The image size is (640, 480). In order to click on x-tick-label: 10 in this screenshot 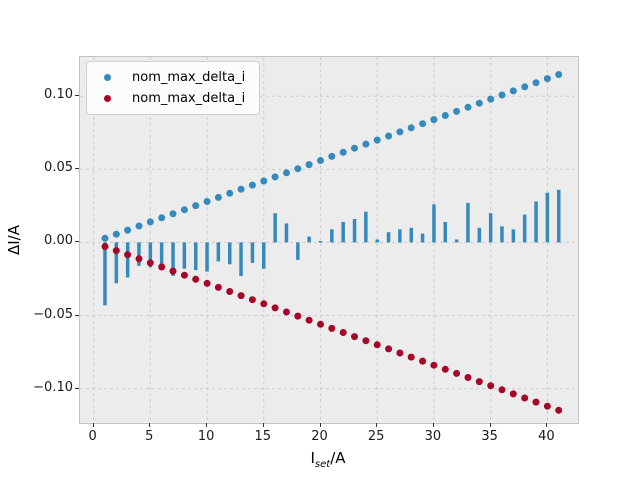, I will do `click(206, 436)`.